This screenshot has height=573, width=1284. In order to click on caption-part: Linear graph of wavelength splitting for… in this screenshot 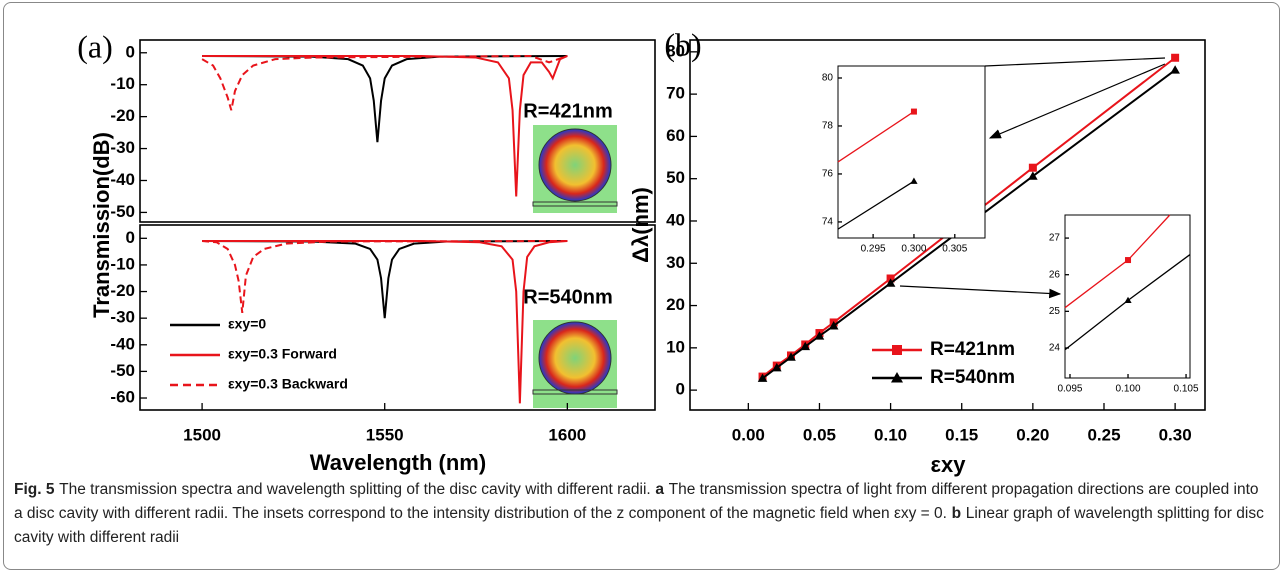, I will do `click(639, 525)`.